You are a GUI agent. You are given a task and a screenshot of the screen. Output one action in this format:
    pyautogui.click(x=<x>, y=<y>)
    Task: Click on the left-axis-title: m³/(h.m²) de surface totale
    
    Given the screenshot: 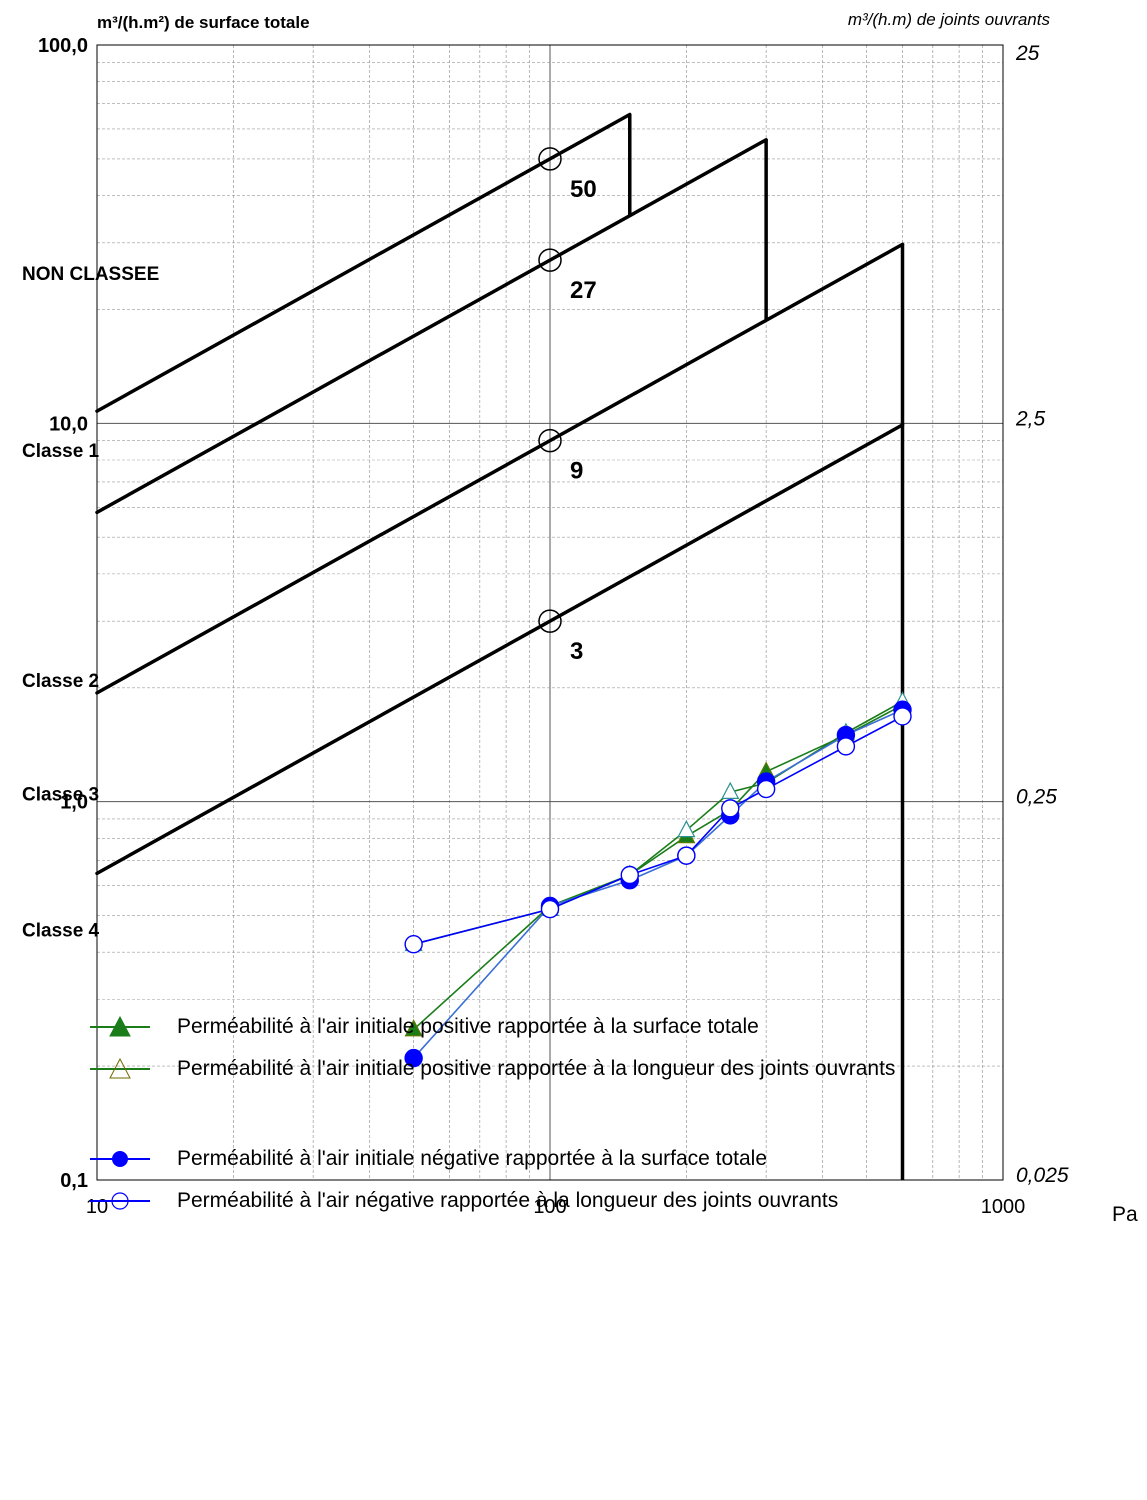 What is the action you would take?
    pyautogui.click(x=203, y=22)
    